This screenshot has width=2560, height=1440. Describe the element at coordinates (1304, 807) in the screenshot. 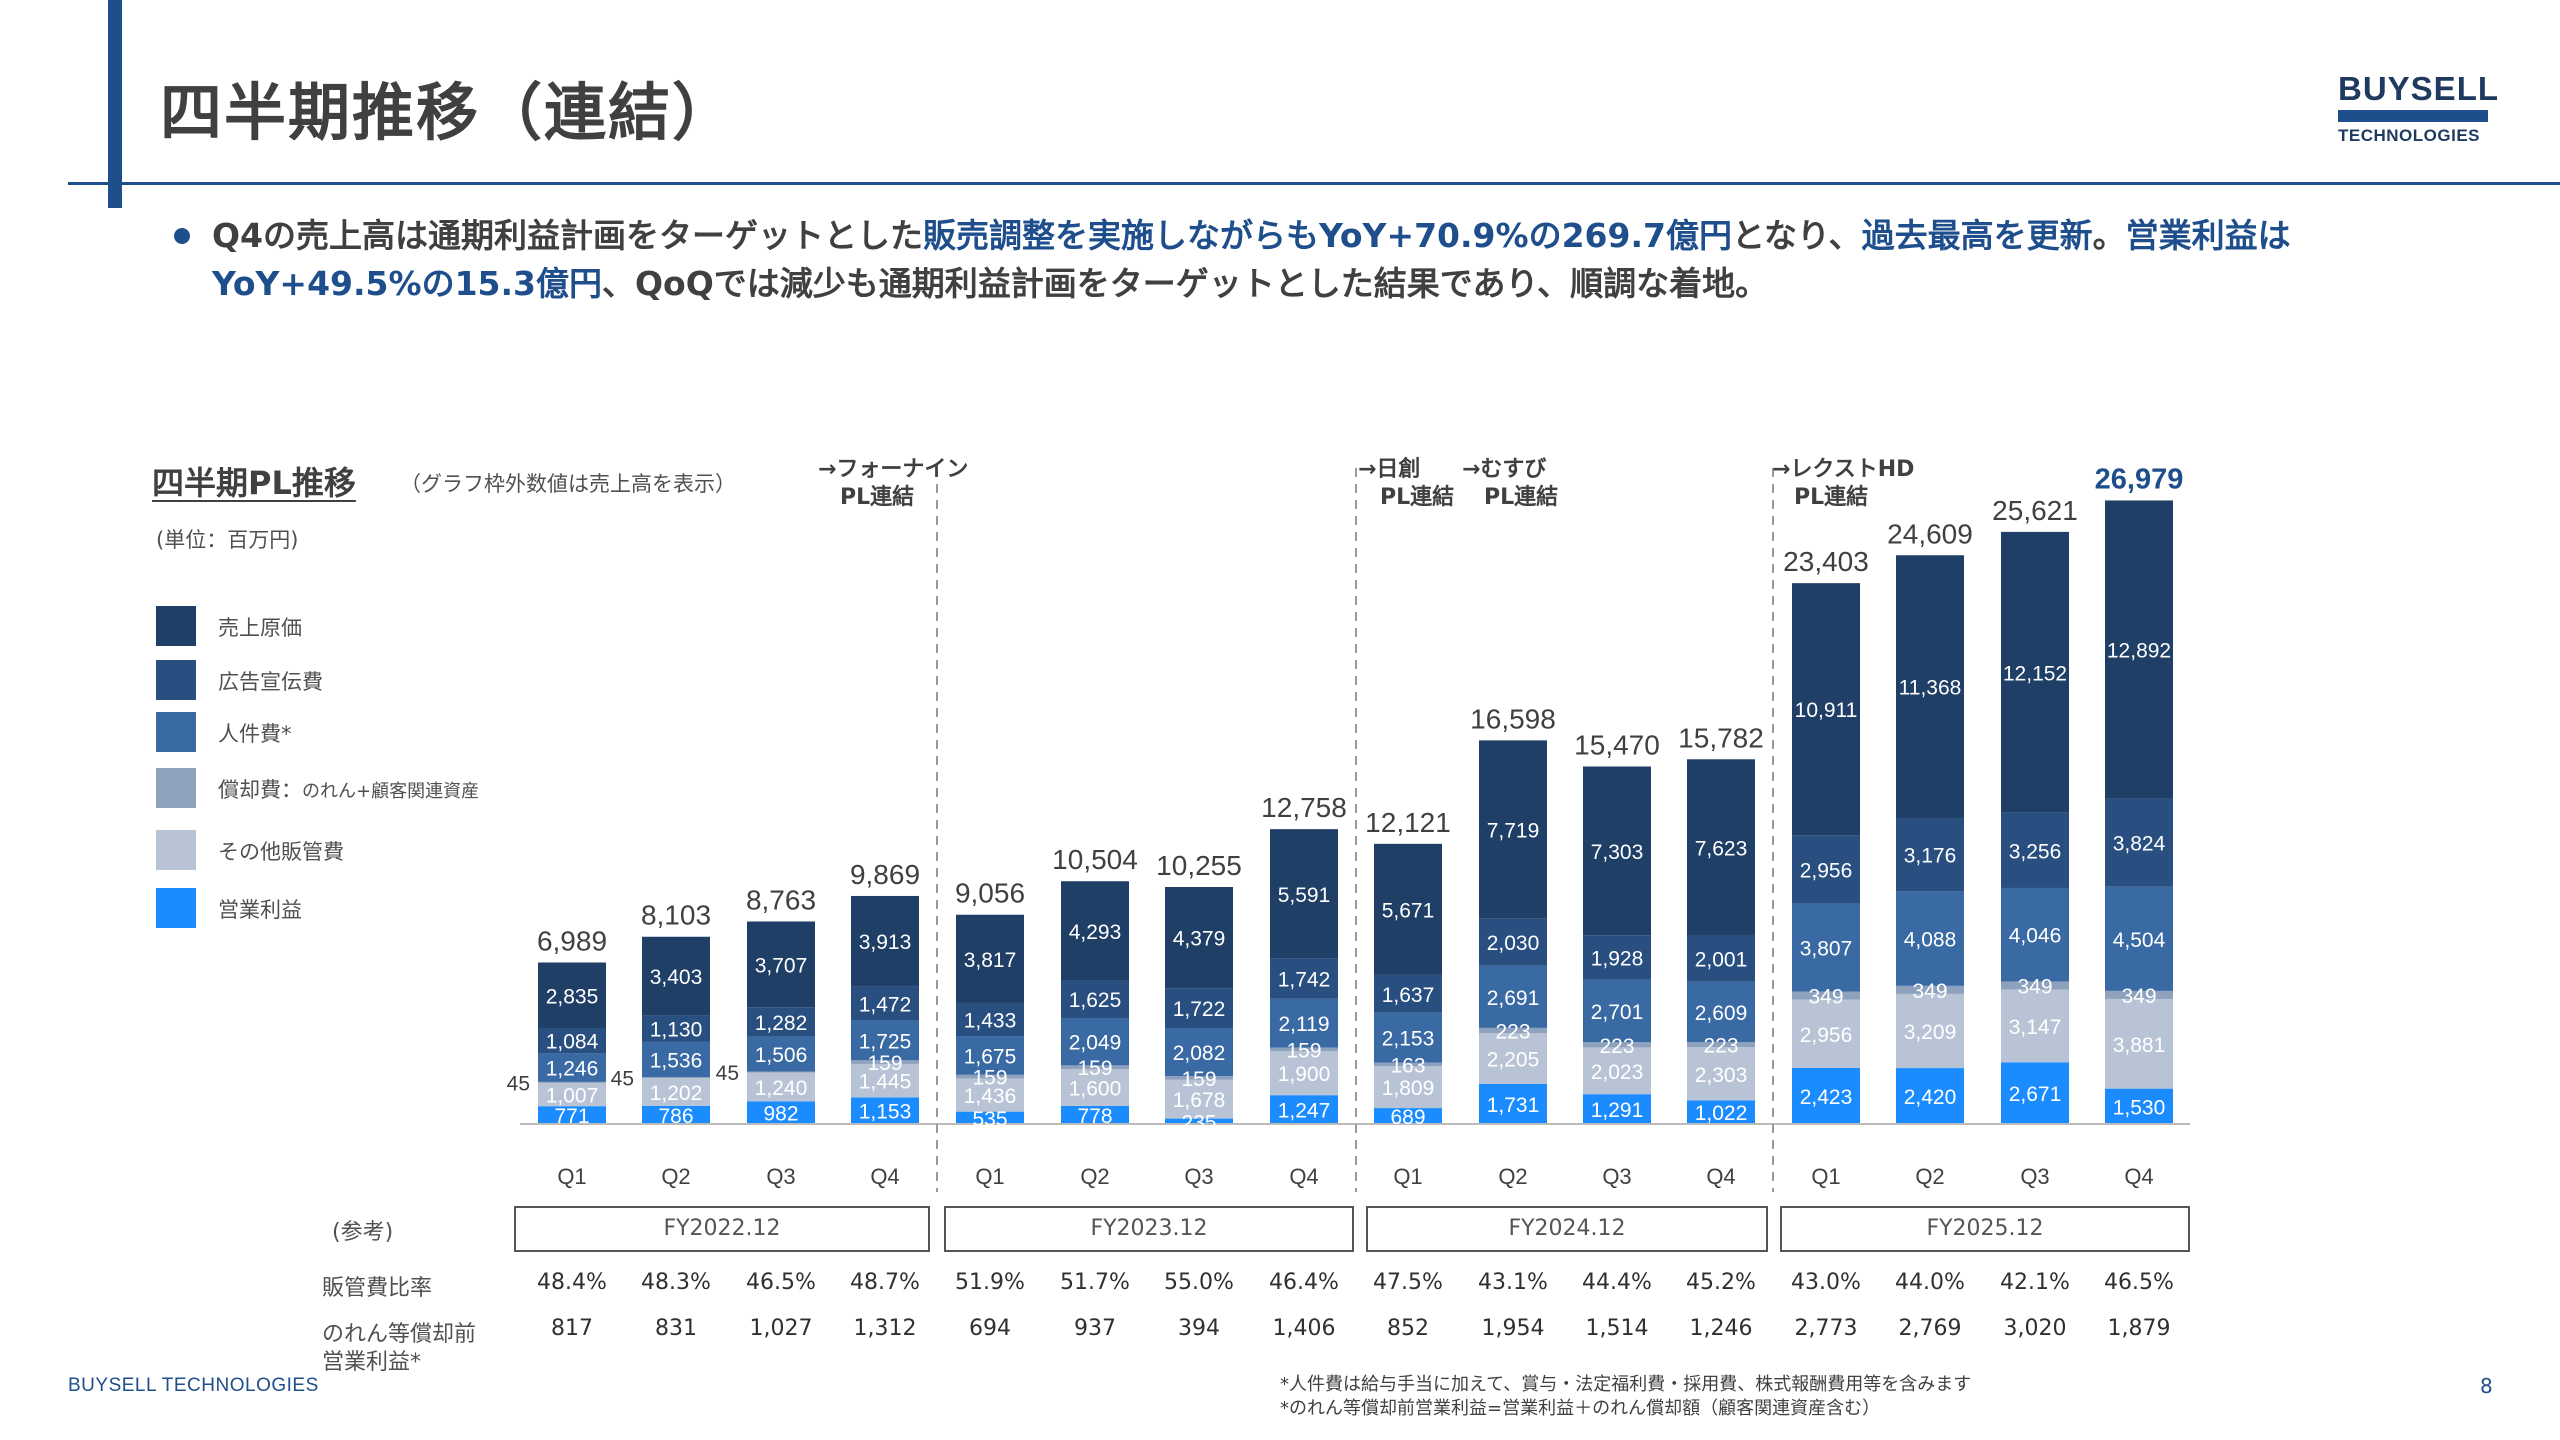

I see `total-value-label: 12,758` at that location.